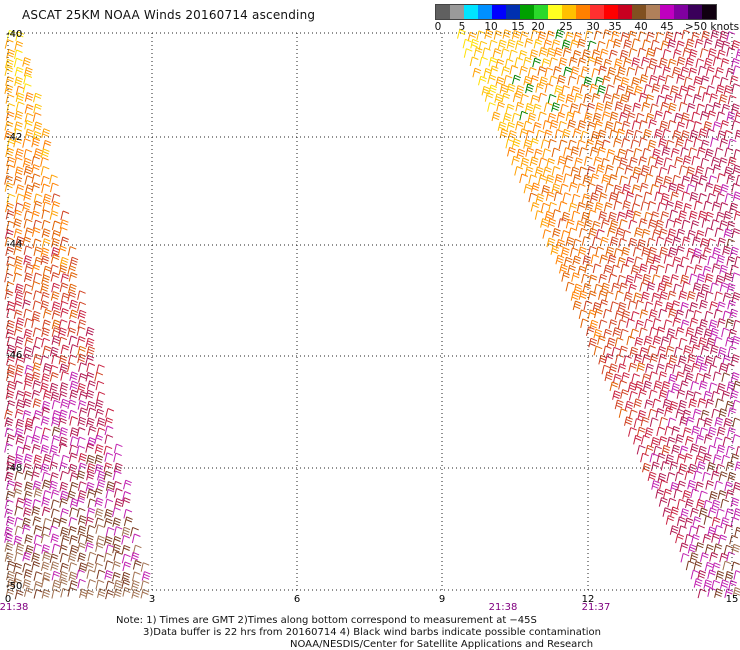 Image resolution: width=740 pixels, height=650 pixels. I want to click on time-label-mid: 21:38, so click(503, 607).